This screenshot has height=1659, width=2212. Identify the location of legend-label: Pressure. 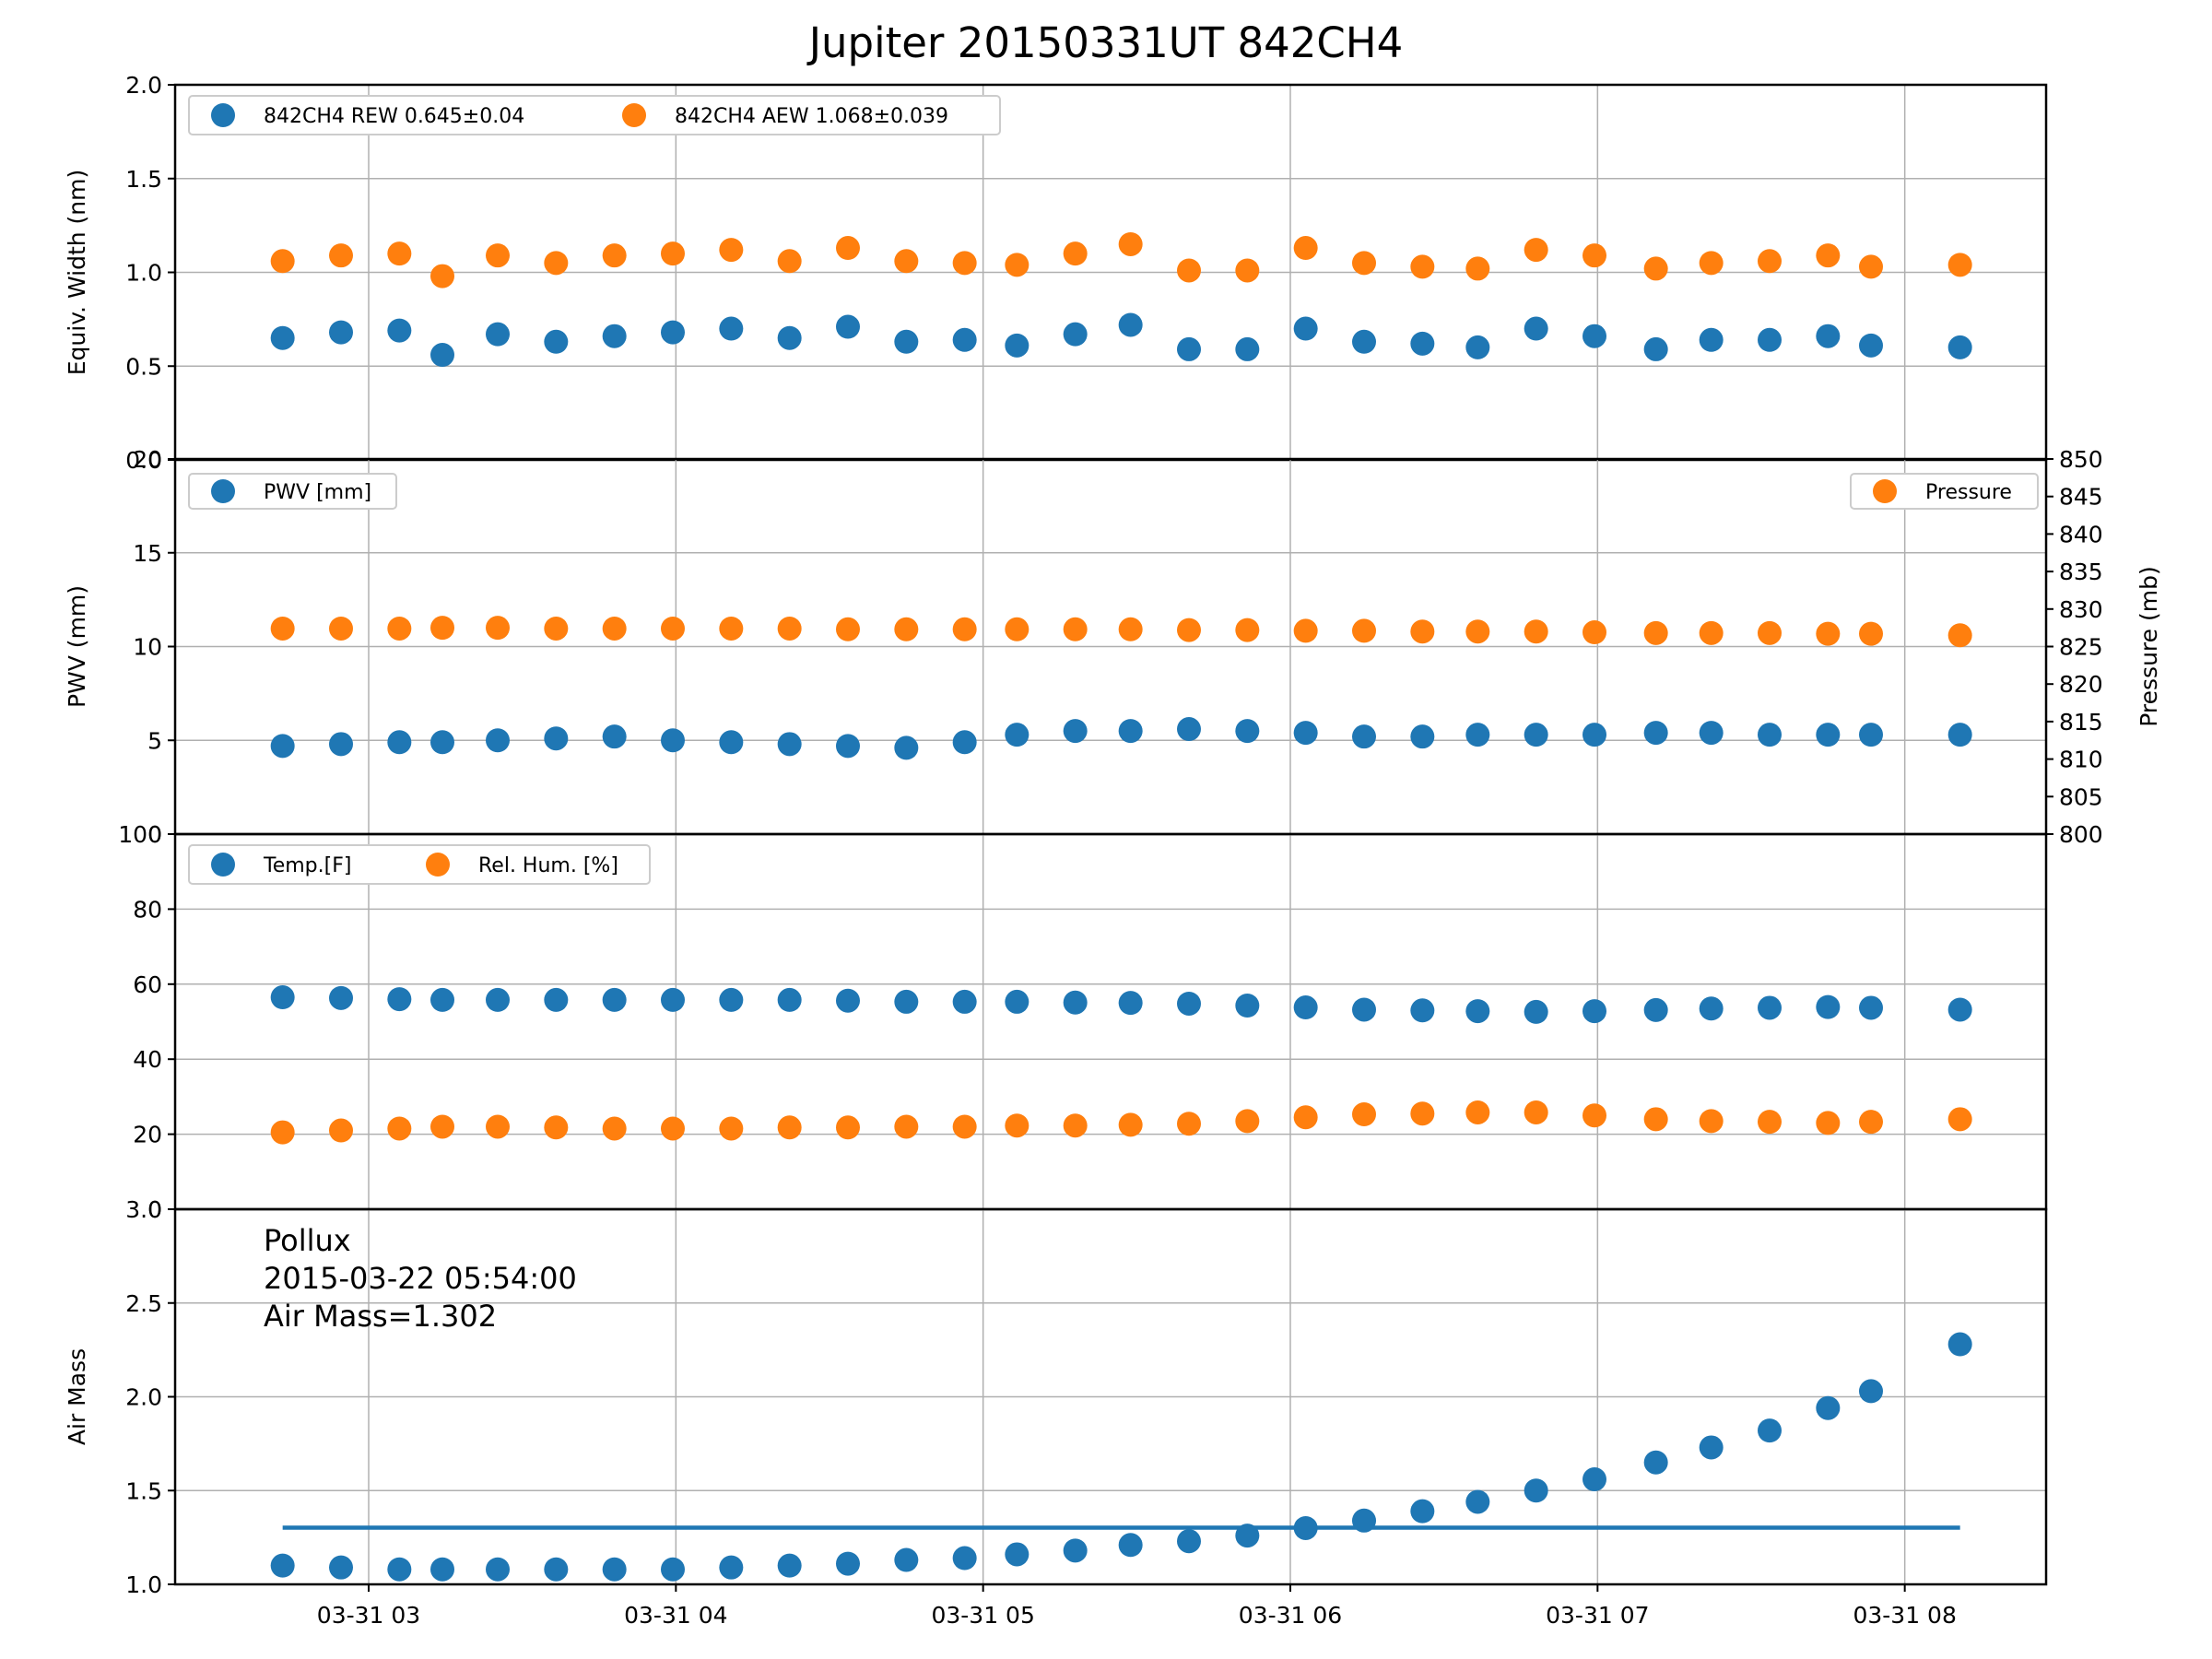
(1968, 492).